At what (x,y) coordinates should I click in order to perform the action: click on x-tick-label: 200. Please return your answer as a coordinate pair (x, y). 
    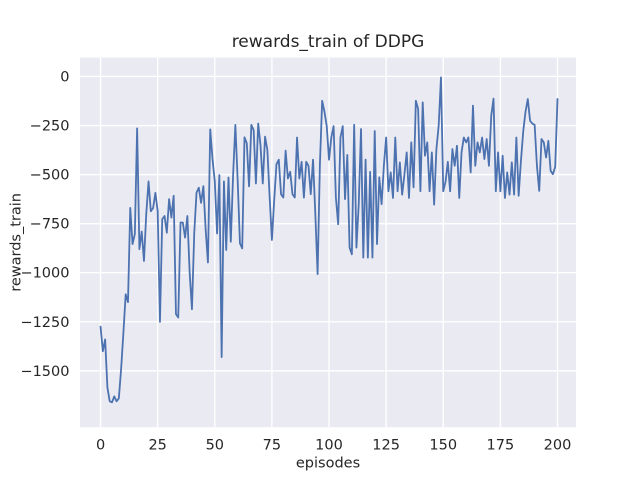
    Looking at the image, I should click on (558, 446).